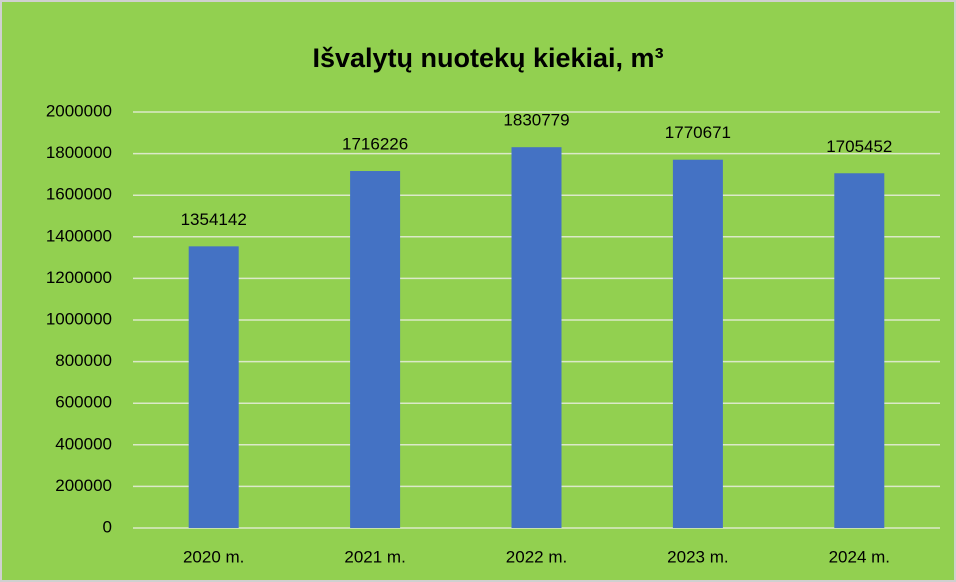  I want to click on x-tick-label: 2020 m., so click(213, 556).